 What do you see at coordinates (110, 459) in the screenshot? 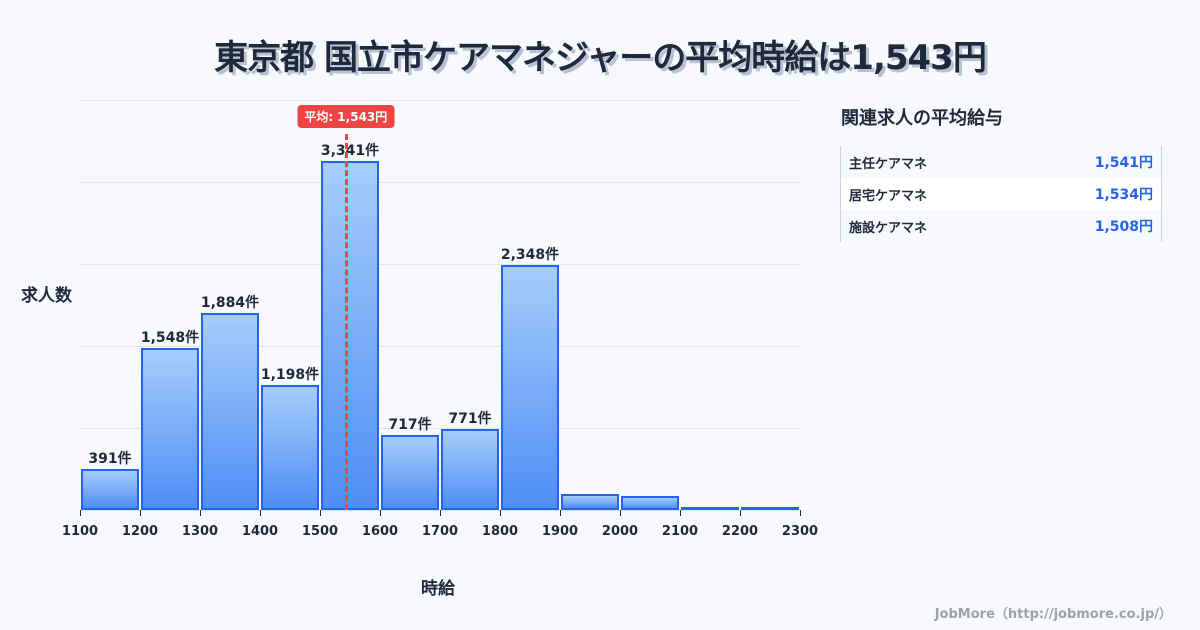
I see `bar-value-label: 391件` at bounding box center [110, 459].